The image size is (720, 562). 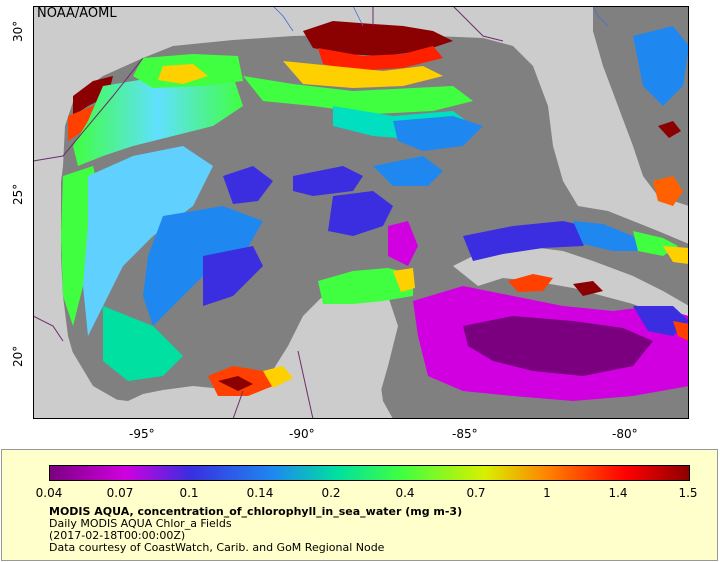 What do you see at coordinates (117, 535) in the screenshot?
I see `date-line: (2017-02-18T00:00:00Z)` at bounding box center [117, 535].